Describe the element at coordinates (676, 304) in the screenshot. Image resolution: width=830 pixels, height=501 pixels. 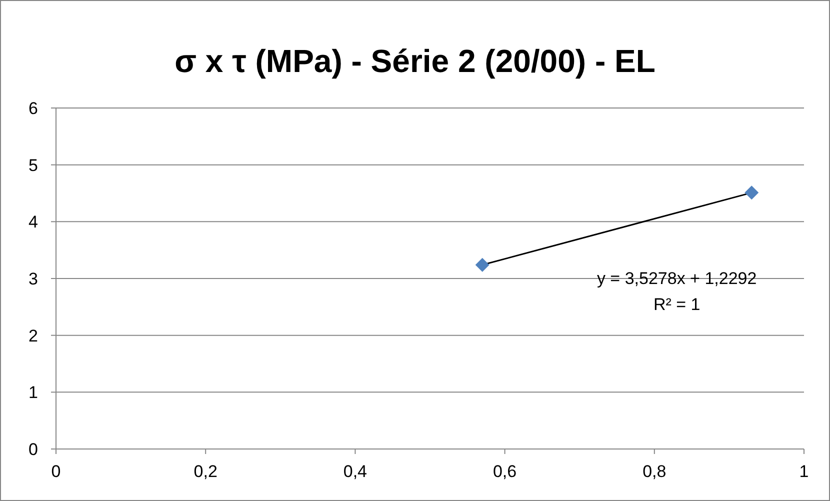
I see `annotation: R² = 1` at that location.